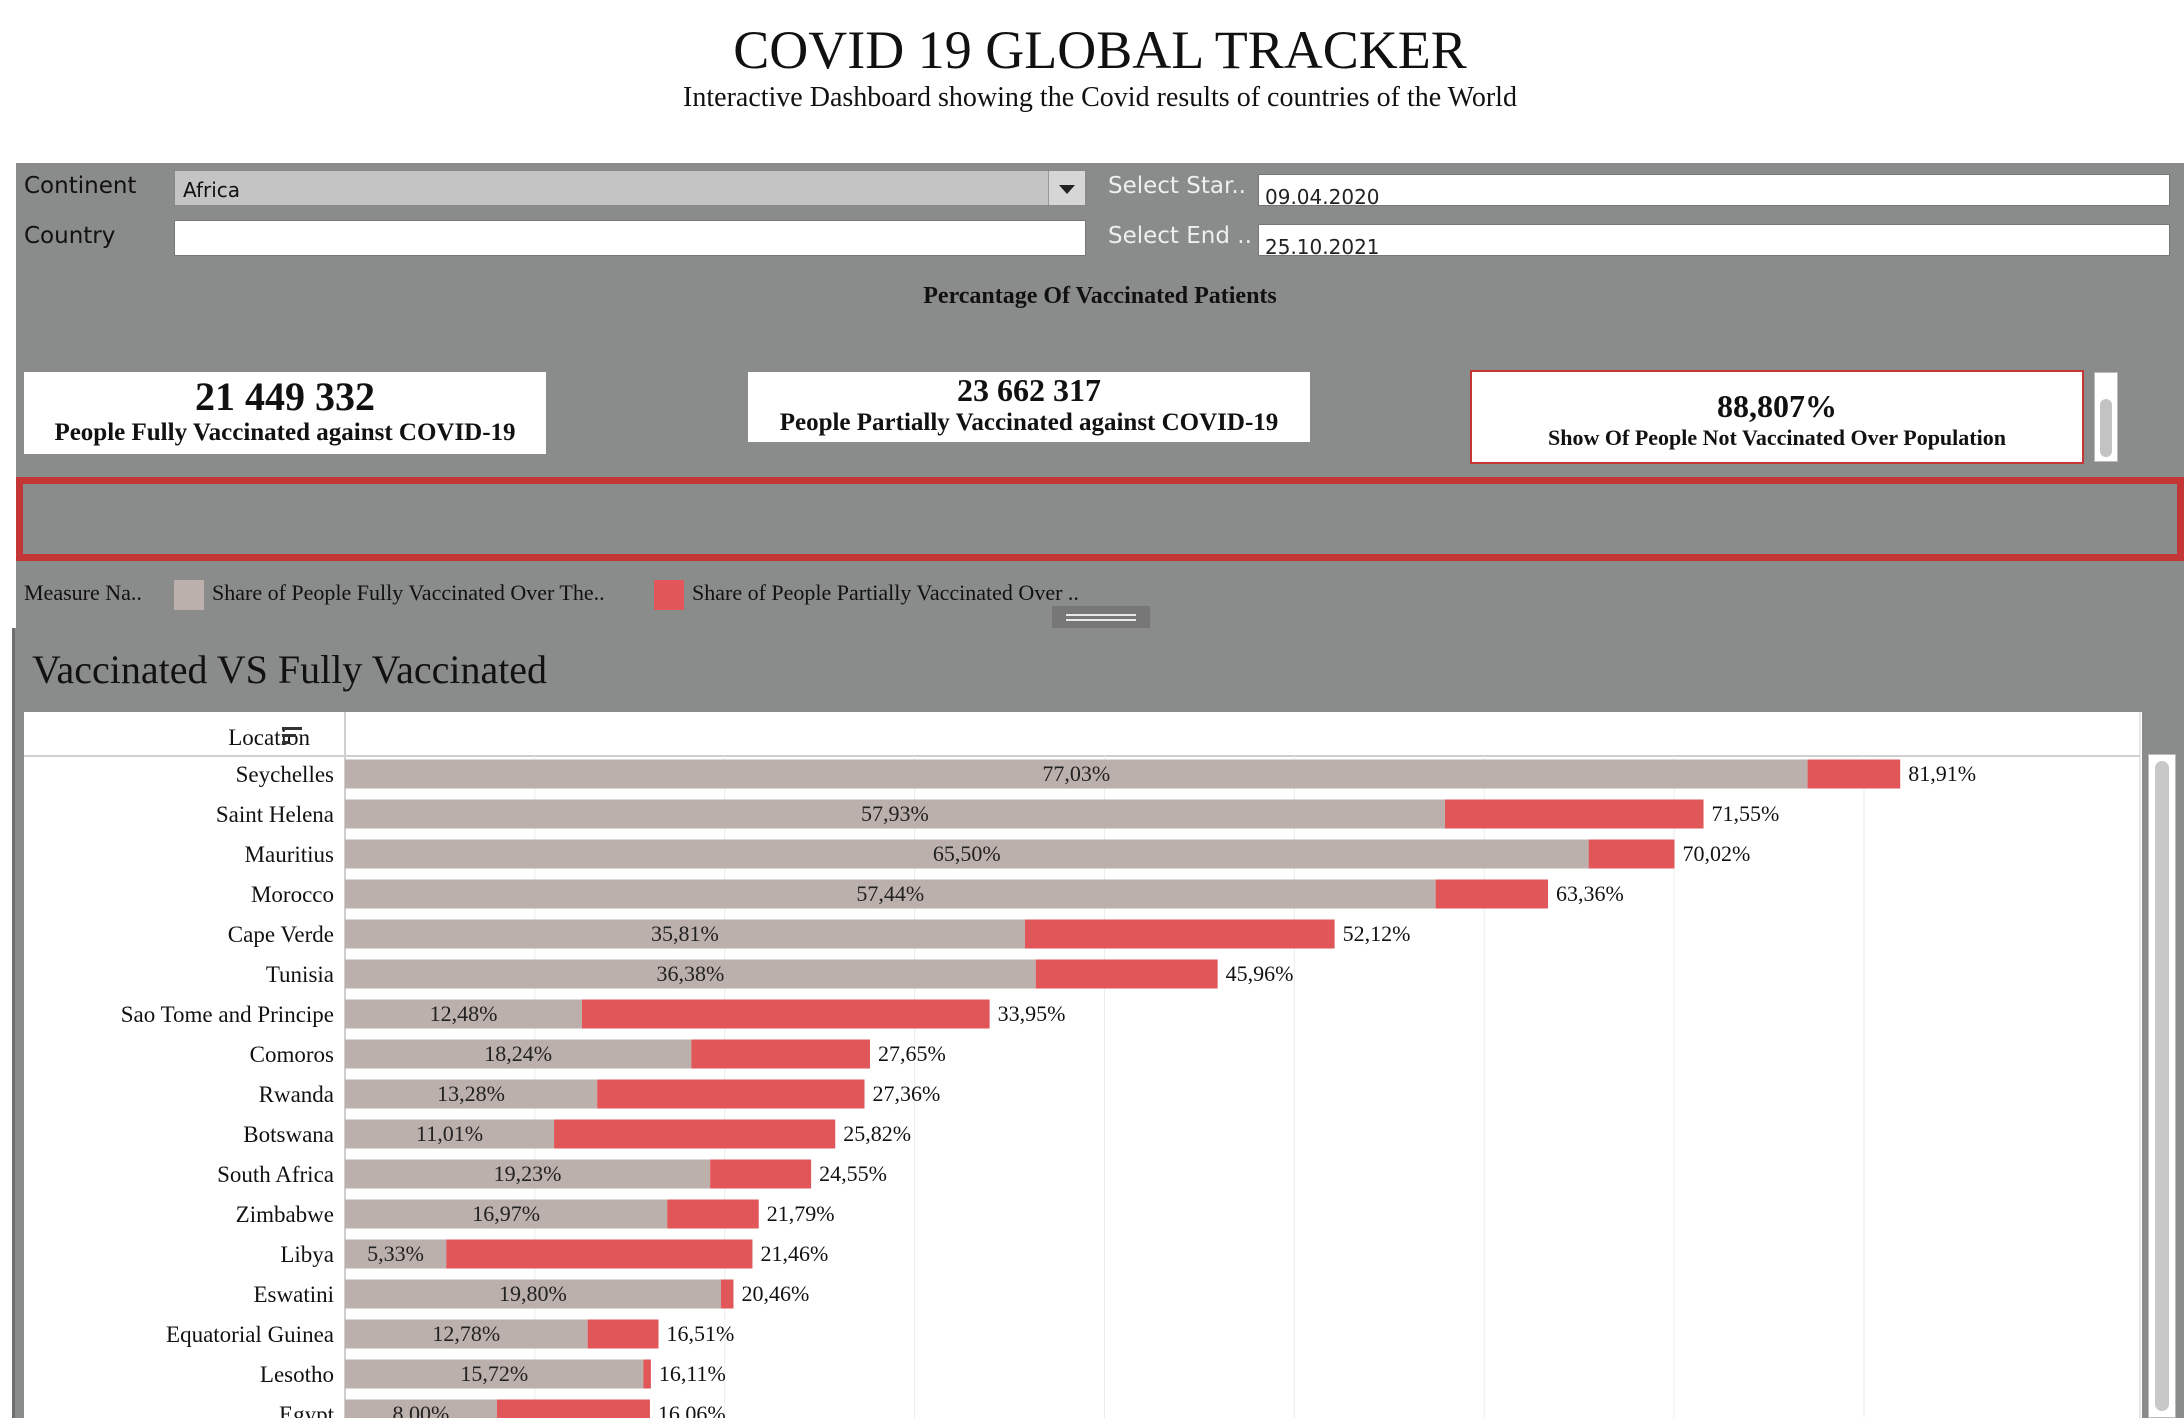 This screenshot has height=1418, width=2184. Describe the element at coordinates (307, 1254) in the screenshot. I see `location-label: Libya` at that location.